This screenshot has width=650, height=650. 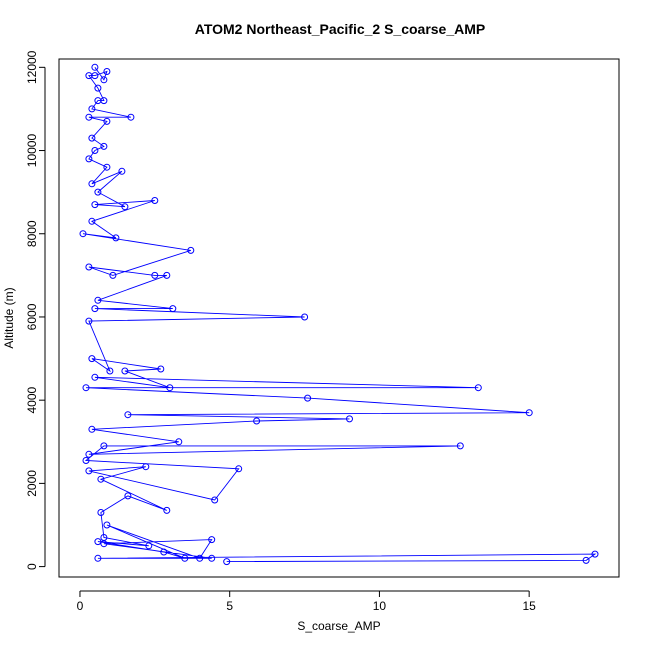 I want to click on x-tick-label: 0, so click(x=80, y=606).